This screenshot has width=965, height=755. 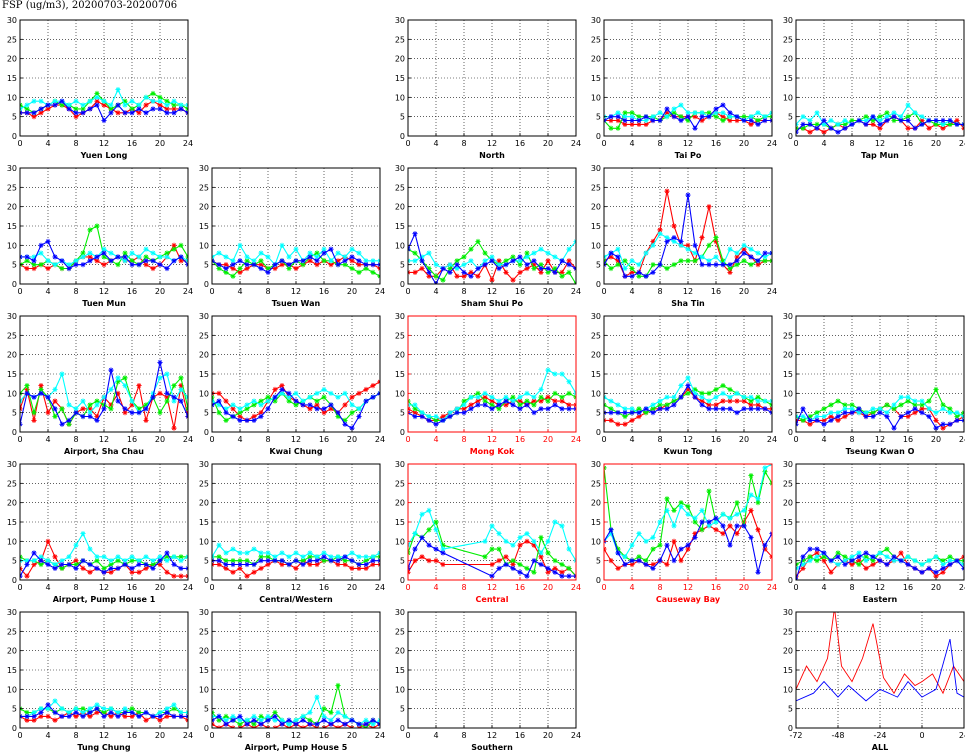 What do you see at coordinates (596, 39) in the screenshot?
I see `y-tick-label: 25` at bounding box center [596, 39].